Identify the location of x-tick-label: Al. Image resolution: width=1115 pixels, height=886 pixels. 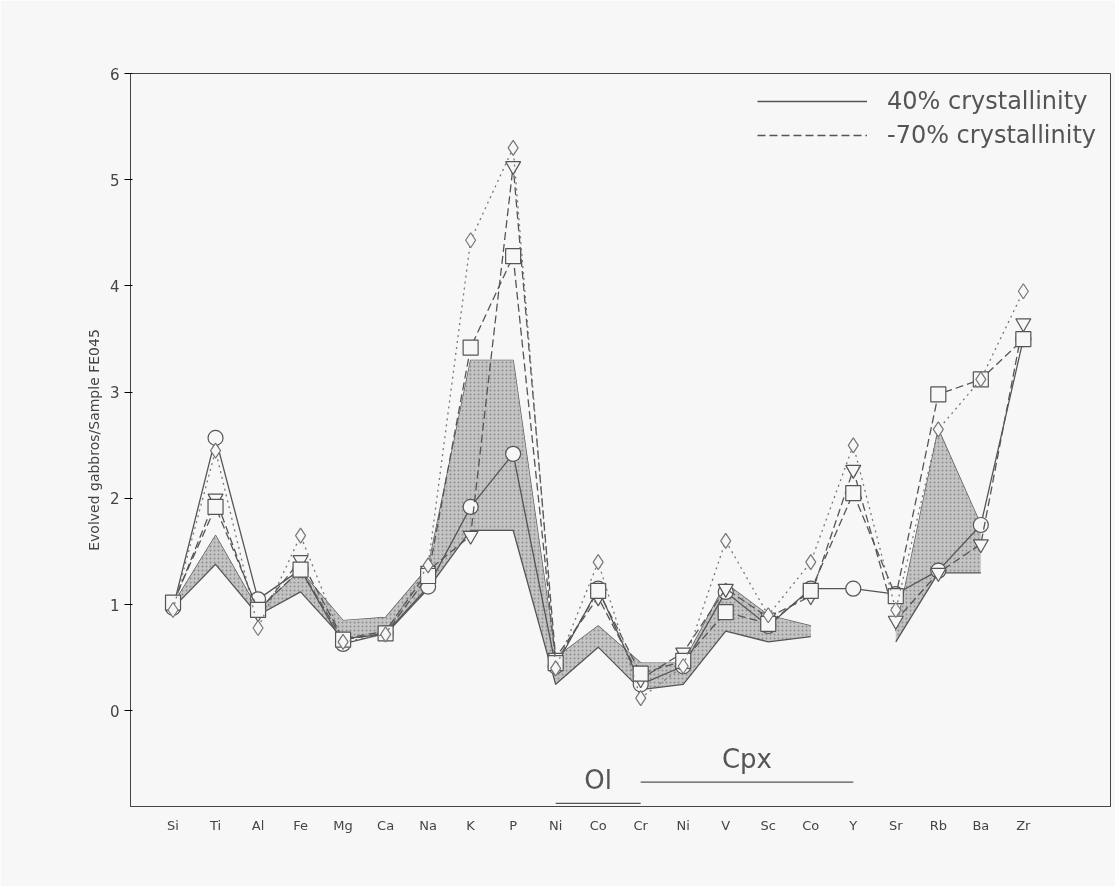
(258, 825).